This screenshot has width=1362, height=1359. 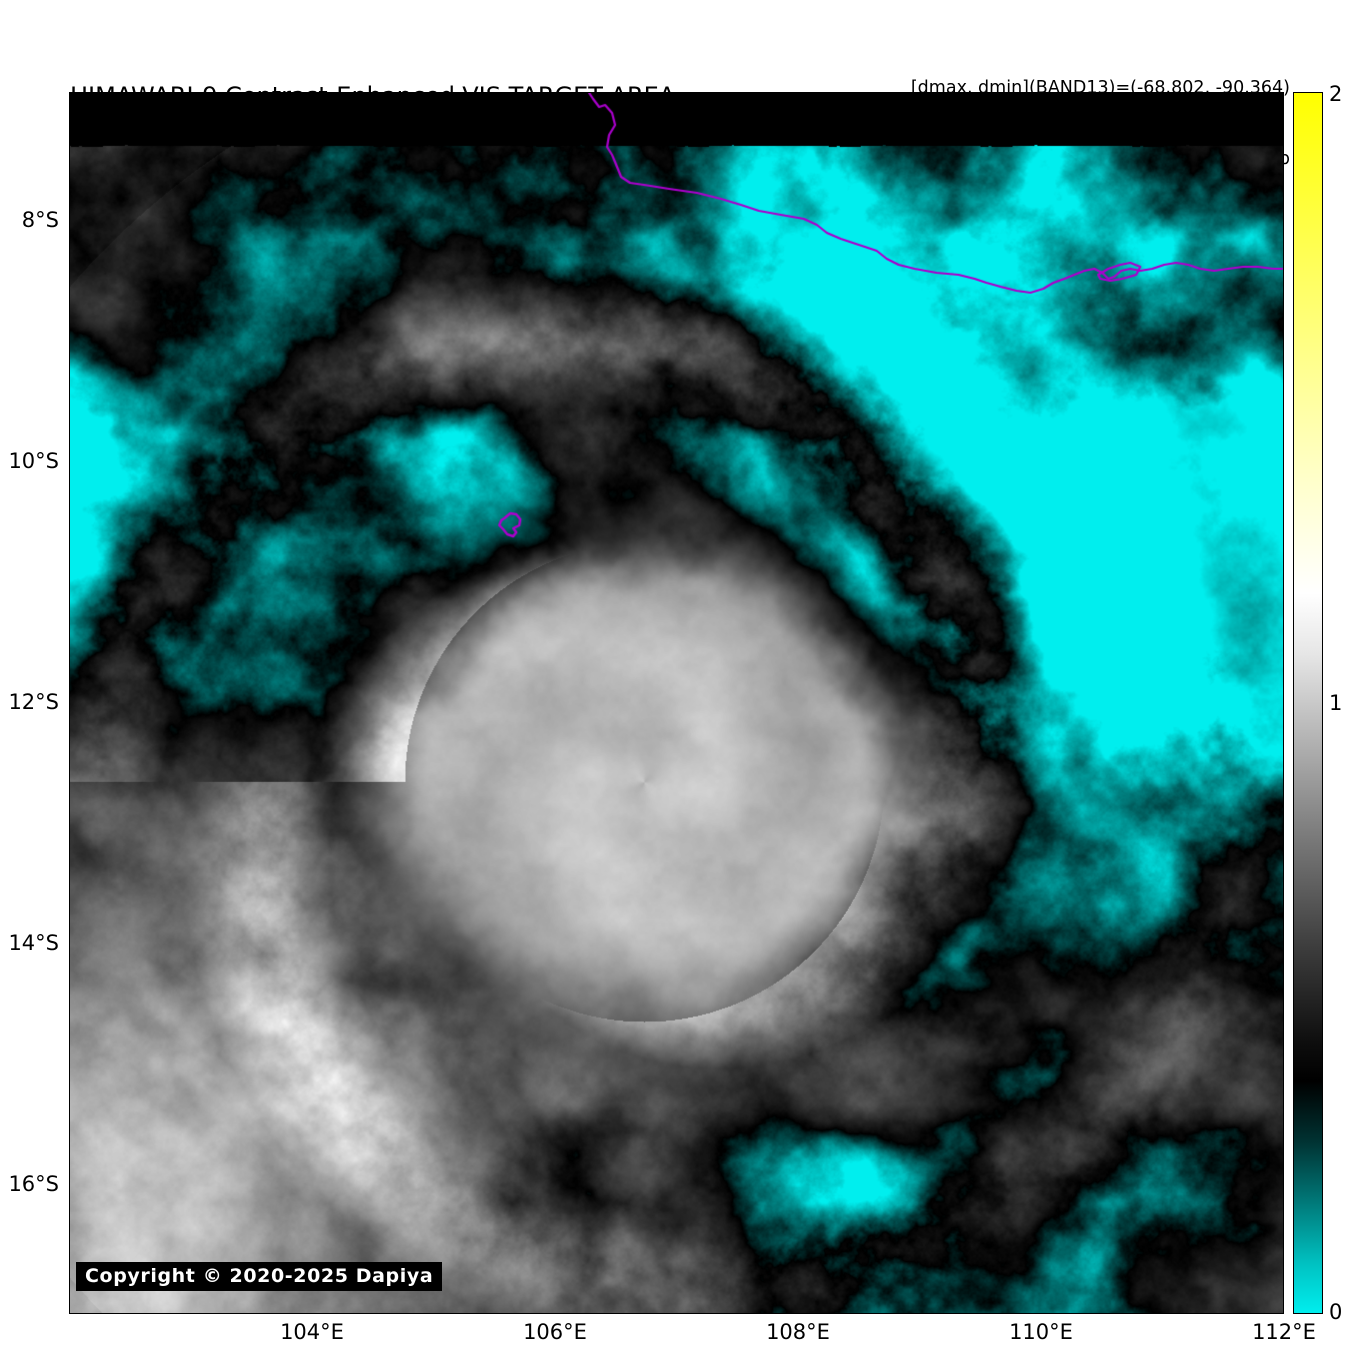 I want to click on copyright-watermark: Copyright © 2020-2025 Dapiya, so click(x=259, y=1276).